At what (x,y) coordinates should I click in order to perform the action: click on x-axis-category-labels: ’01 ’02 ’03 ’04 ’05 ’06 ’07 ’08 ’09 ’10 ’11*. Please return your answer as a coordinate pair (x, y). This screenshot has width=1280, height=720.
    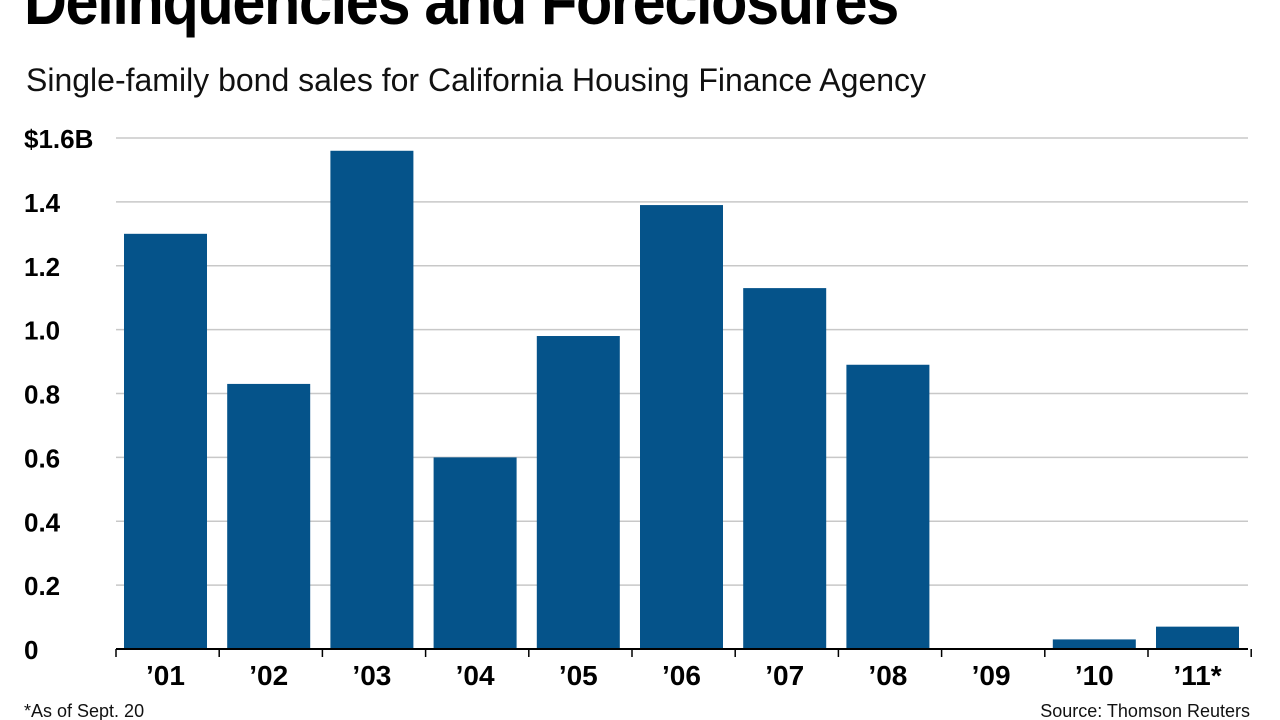
    Looking at the image, I should click on (684, 675).